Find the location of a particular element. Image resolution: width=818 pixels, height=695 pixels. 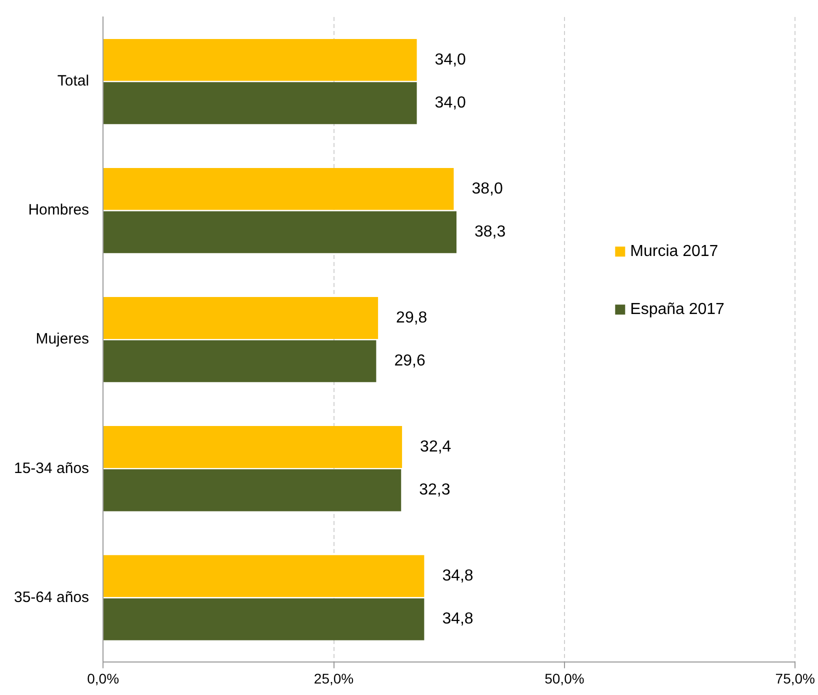

y-tick-label: Mujeres is located at coordinates (63, 339).